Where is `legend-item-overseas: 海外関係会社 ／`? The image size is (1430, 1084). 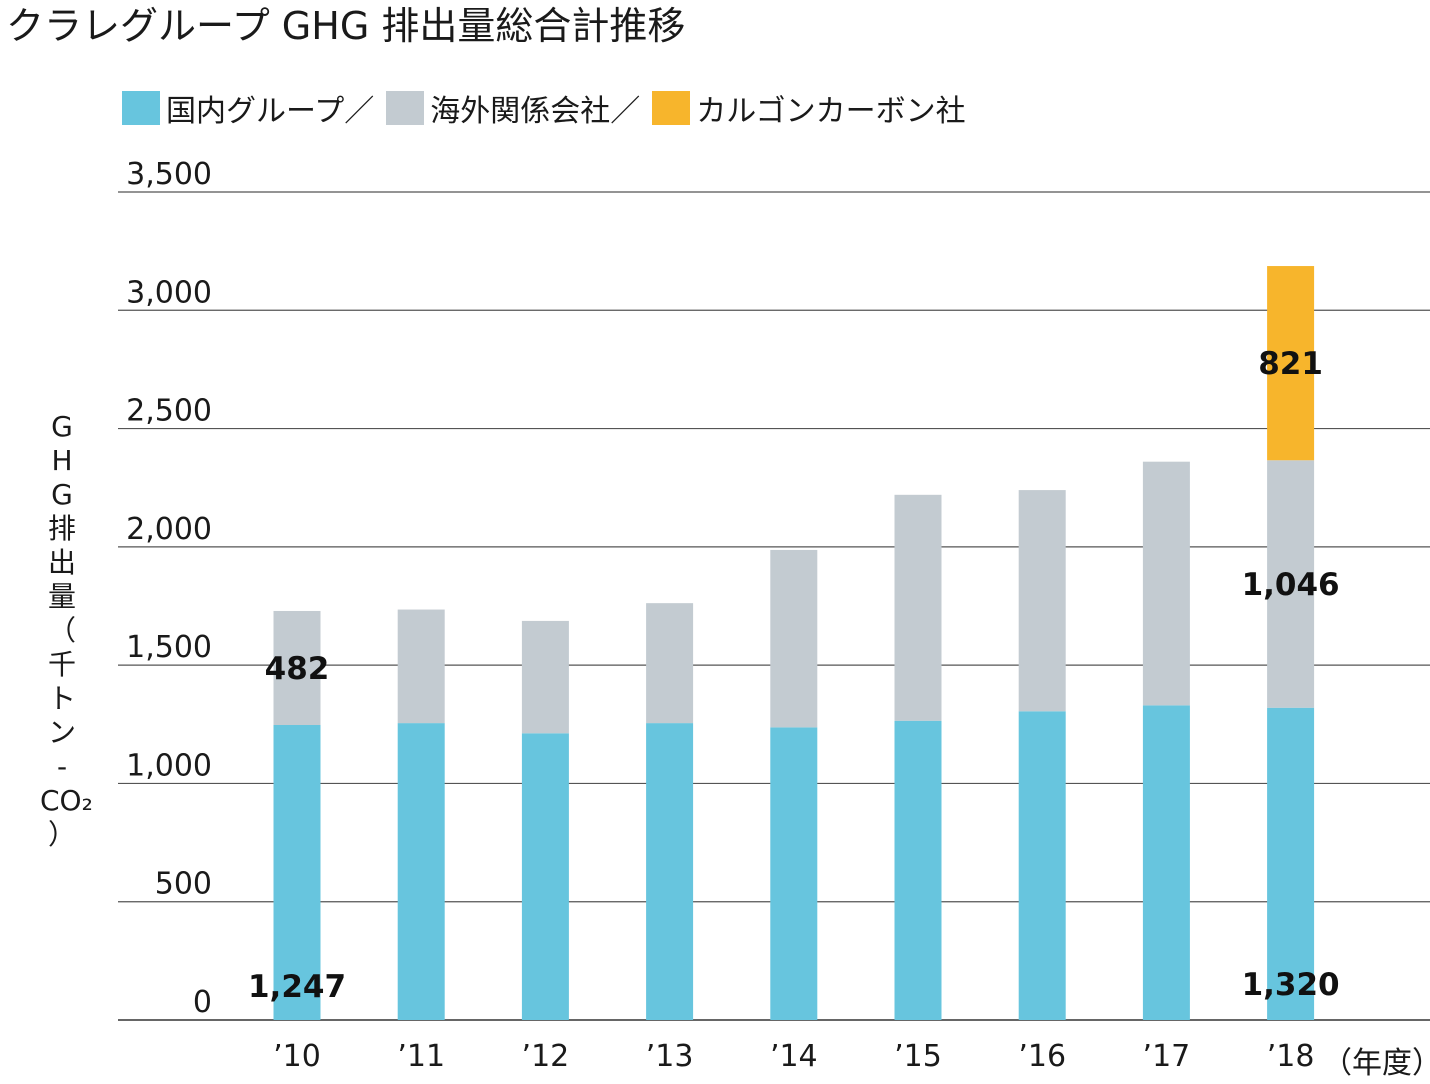
legend-item-overseas: 海外関係会社 ／ is located at coordinates (519, 108).